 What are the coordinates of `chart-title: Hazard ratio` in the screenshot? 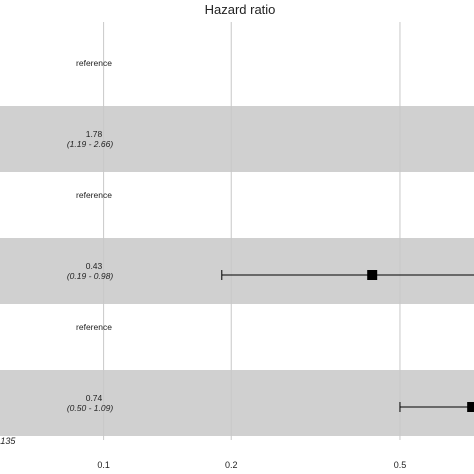 It's located at (240, 9).